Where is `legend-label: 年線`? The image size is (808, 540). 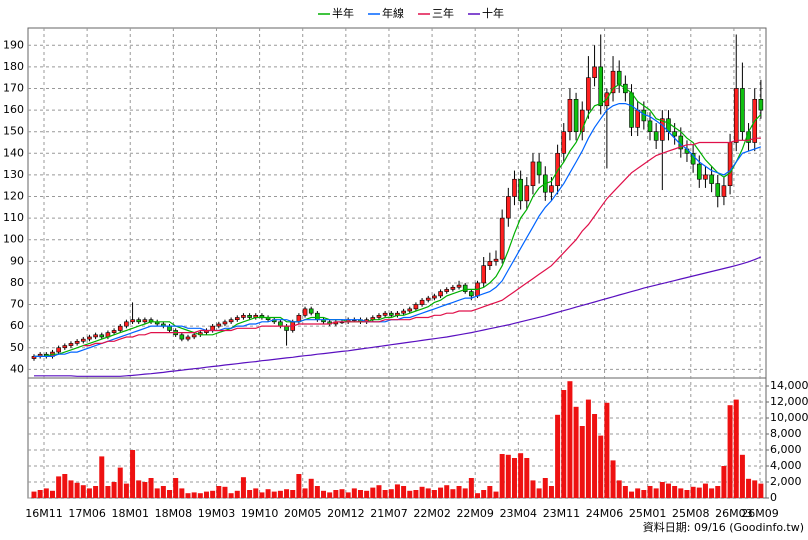 legend-label: 年線 is located at coordinates (393, 13).